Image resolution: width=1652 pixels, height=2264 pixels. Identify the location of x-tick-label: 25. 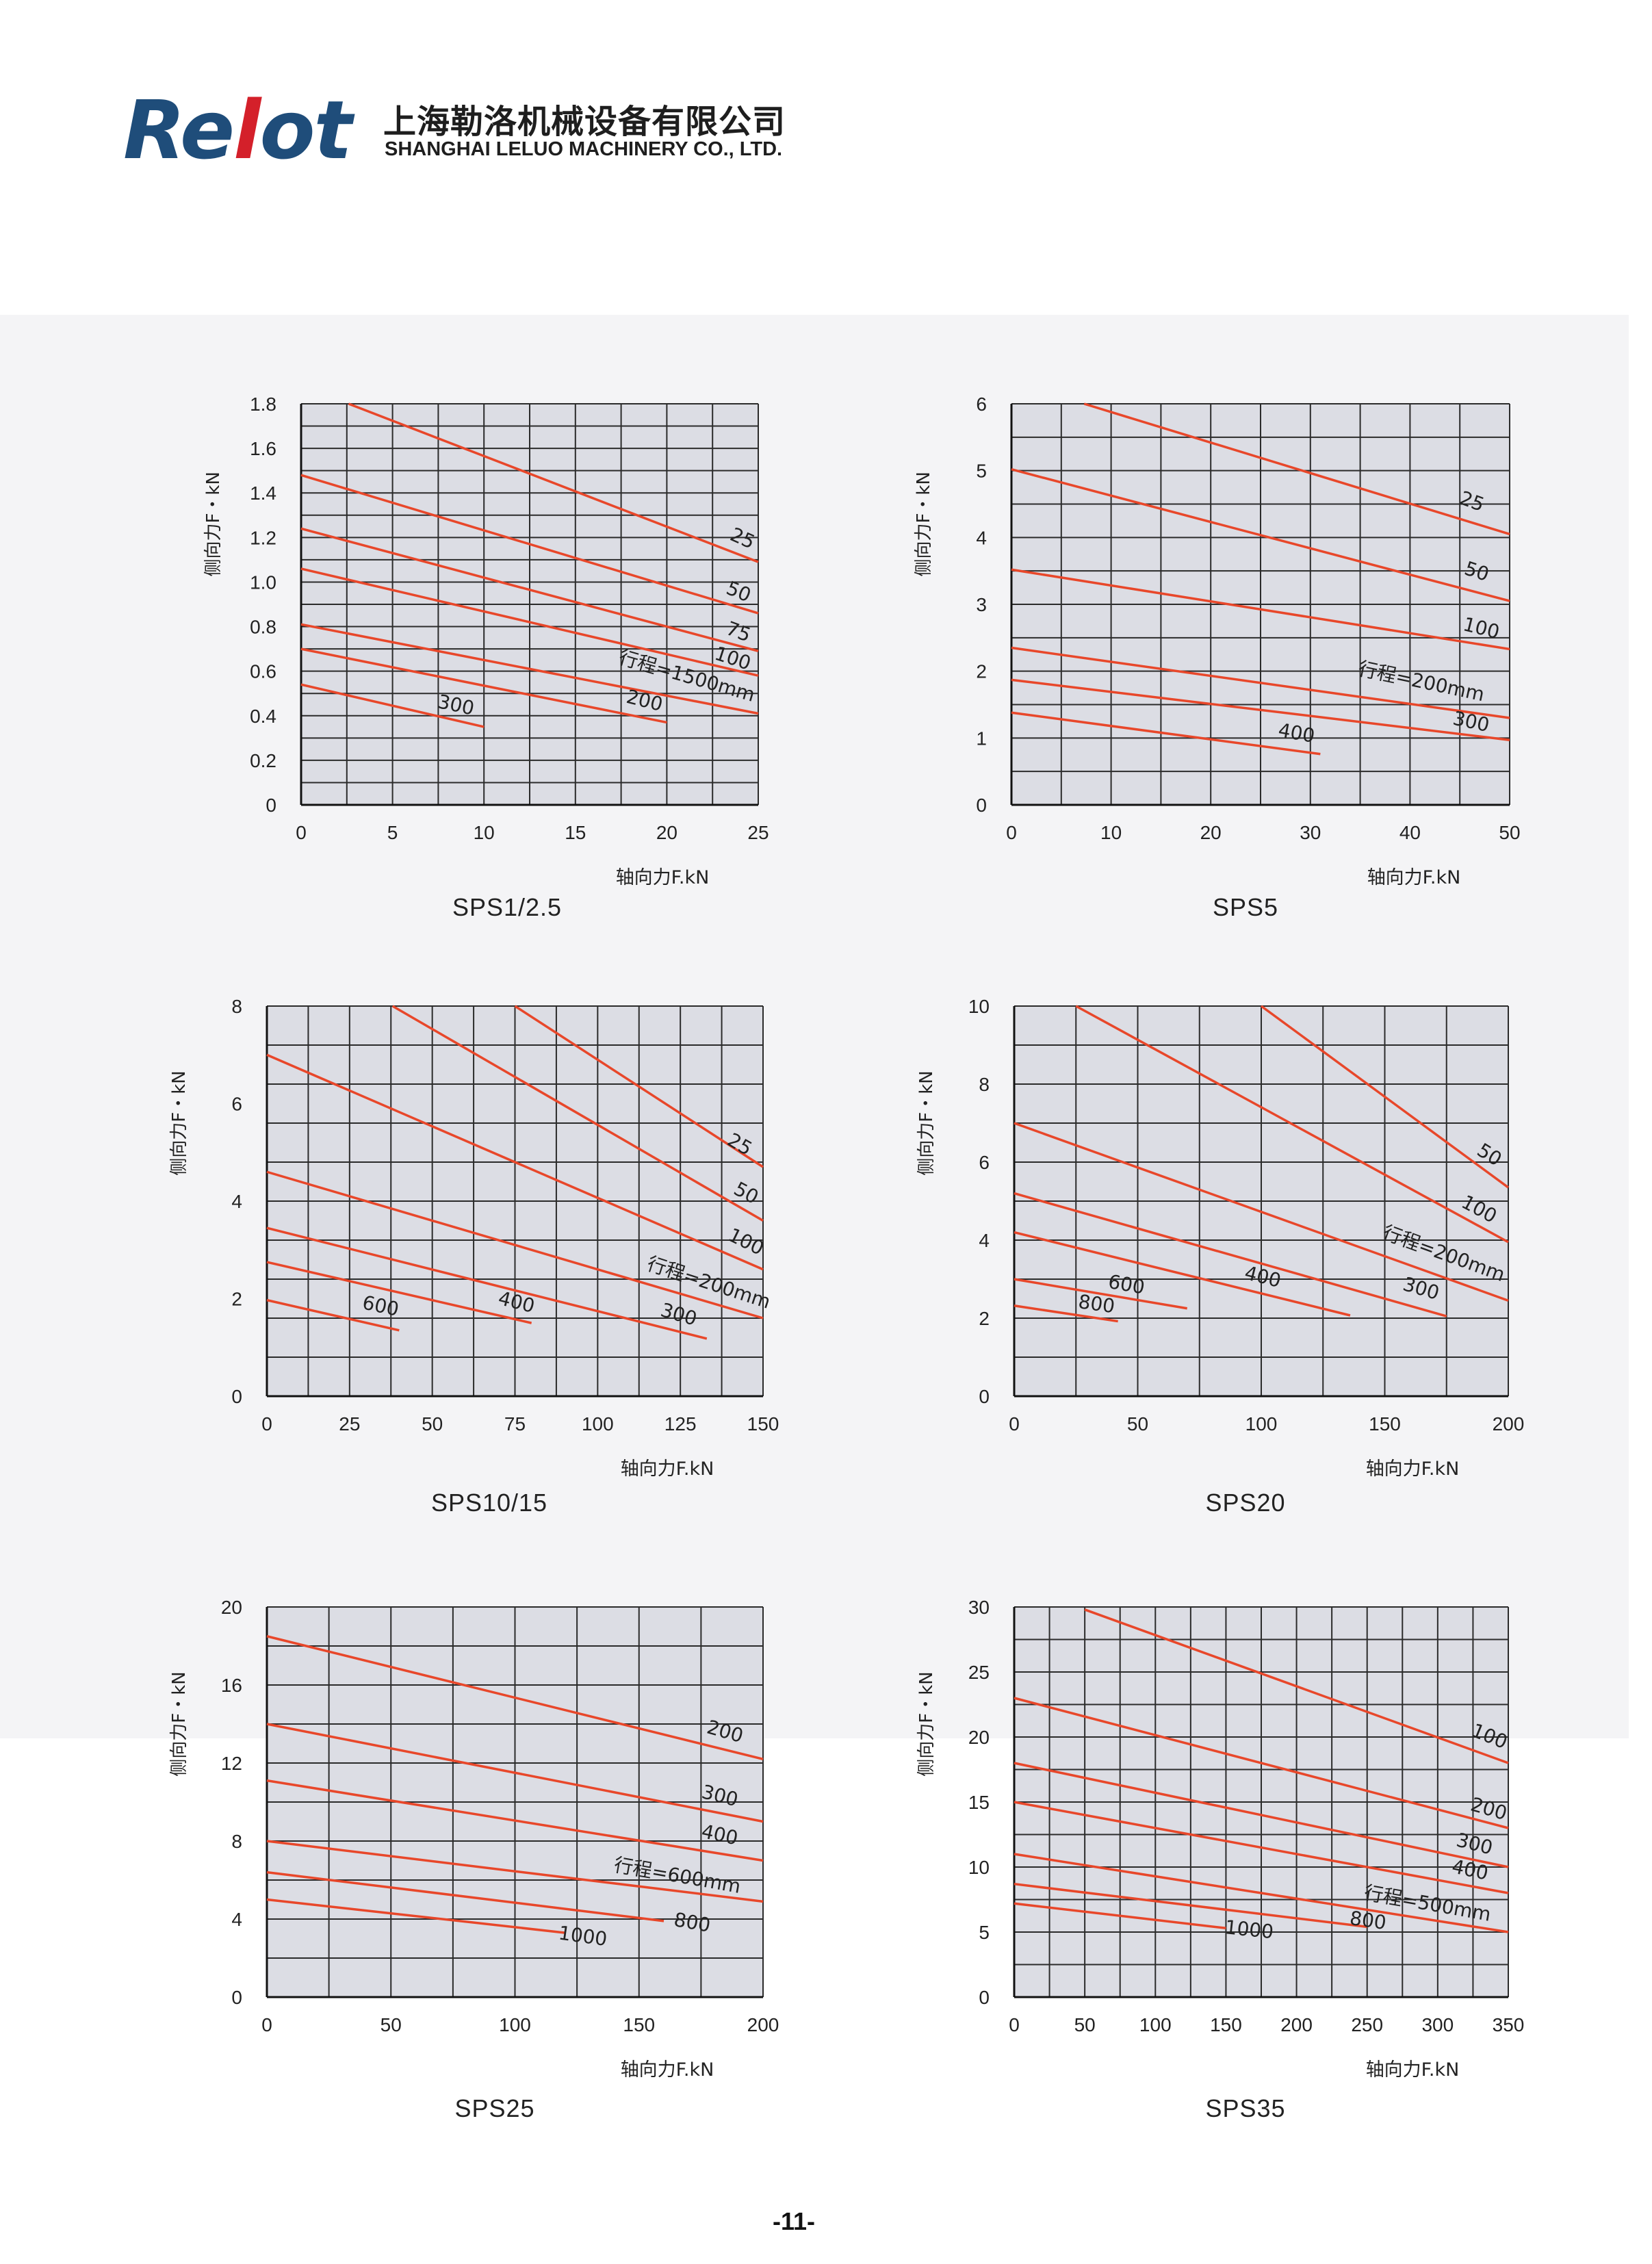
(758, 832).